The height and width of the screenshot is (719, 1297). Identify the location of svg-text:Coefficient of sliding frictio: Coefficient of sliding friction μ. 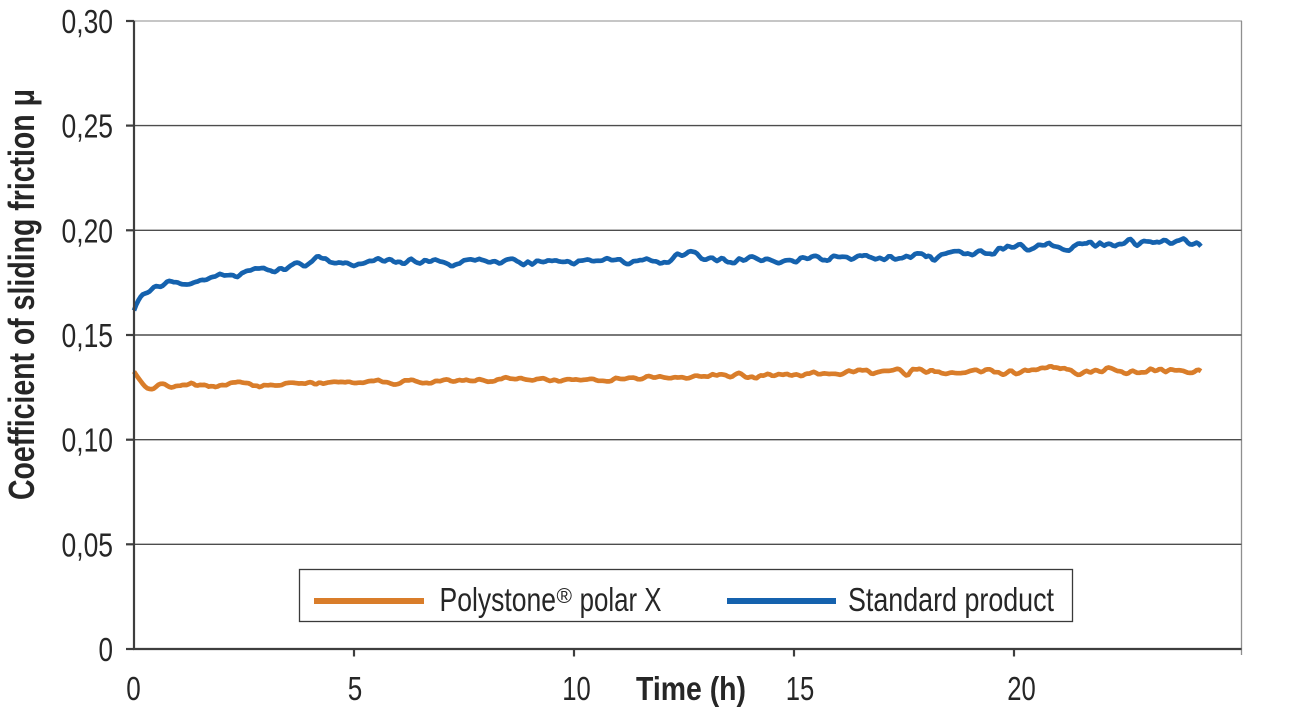
(21, 294).